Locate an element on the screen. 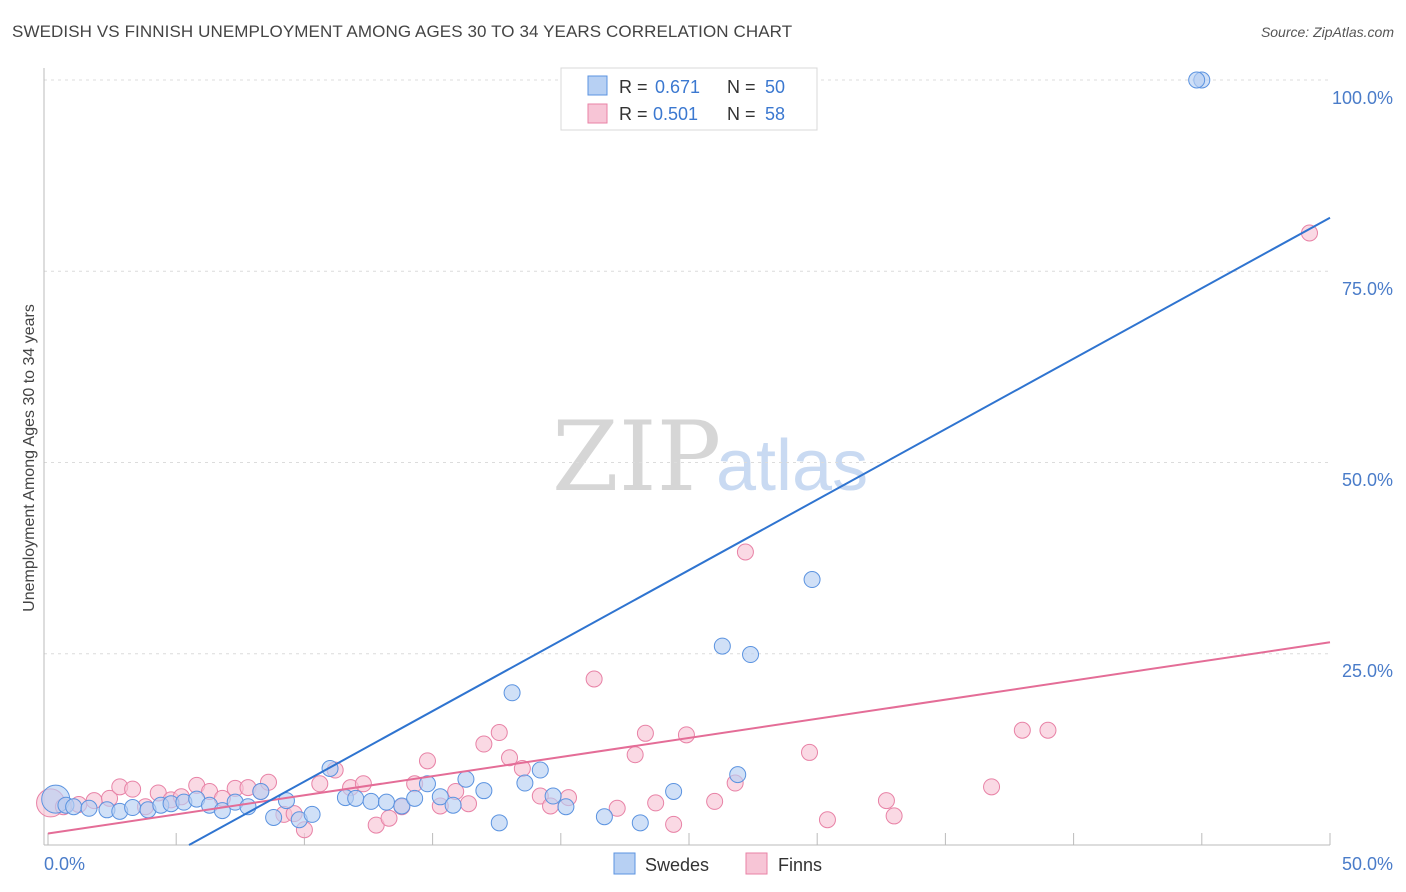 The image size is (1406, 892). legend-swatch-swedes is located at coordinates (597, 85).